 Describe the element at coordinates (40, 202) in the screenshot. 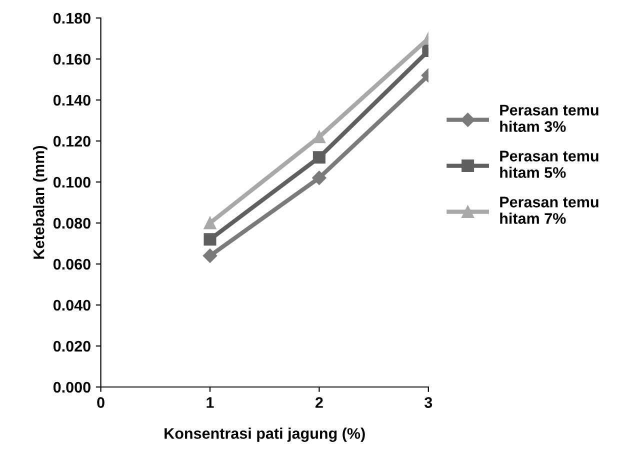

I see `y-axis-title: Ketebalan (mm)` at that location.